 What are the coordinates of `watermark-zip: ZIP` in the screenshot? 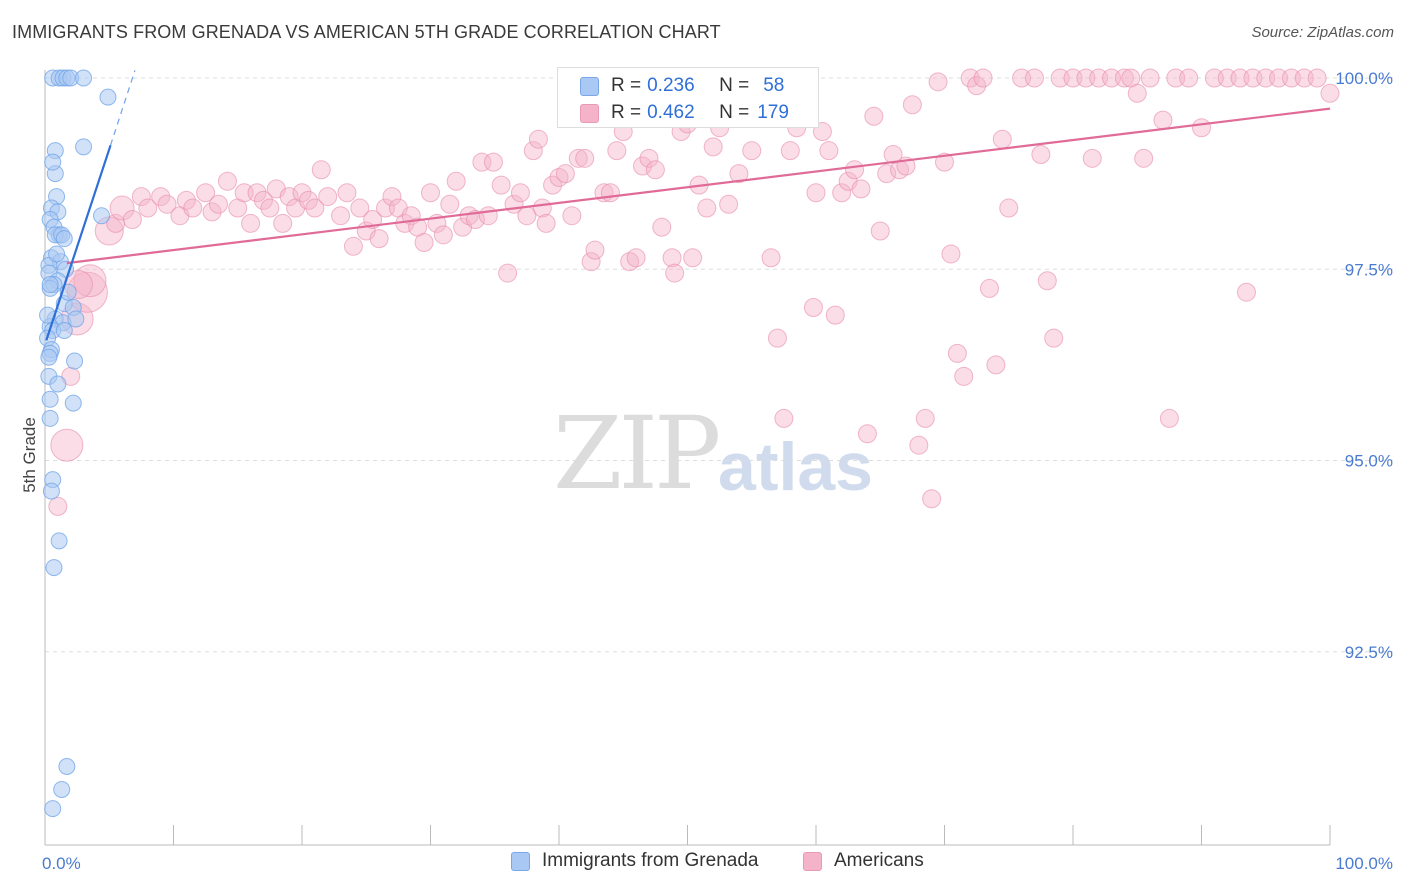 It's located at (637, 453).